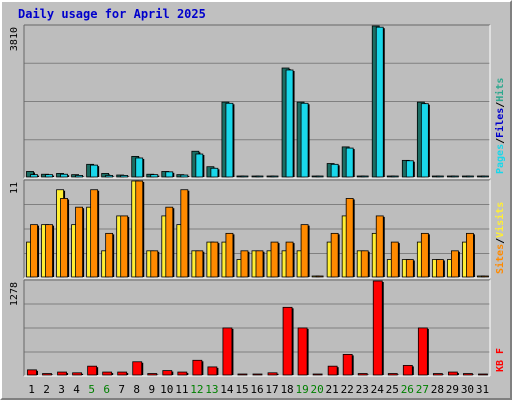 The height and width of the screenshot is (400, 512). I want to click on bar-files-3-shadow, so click(68, 176).